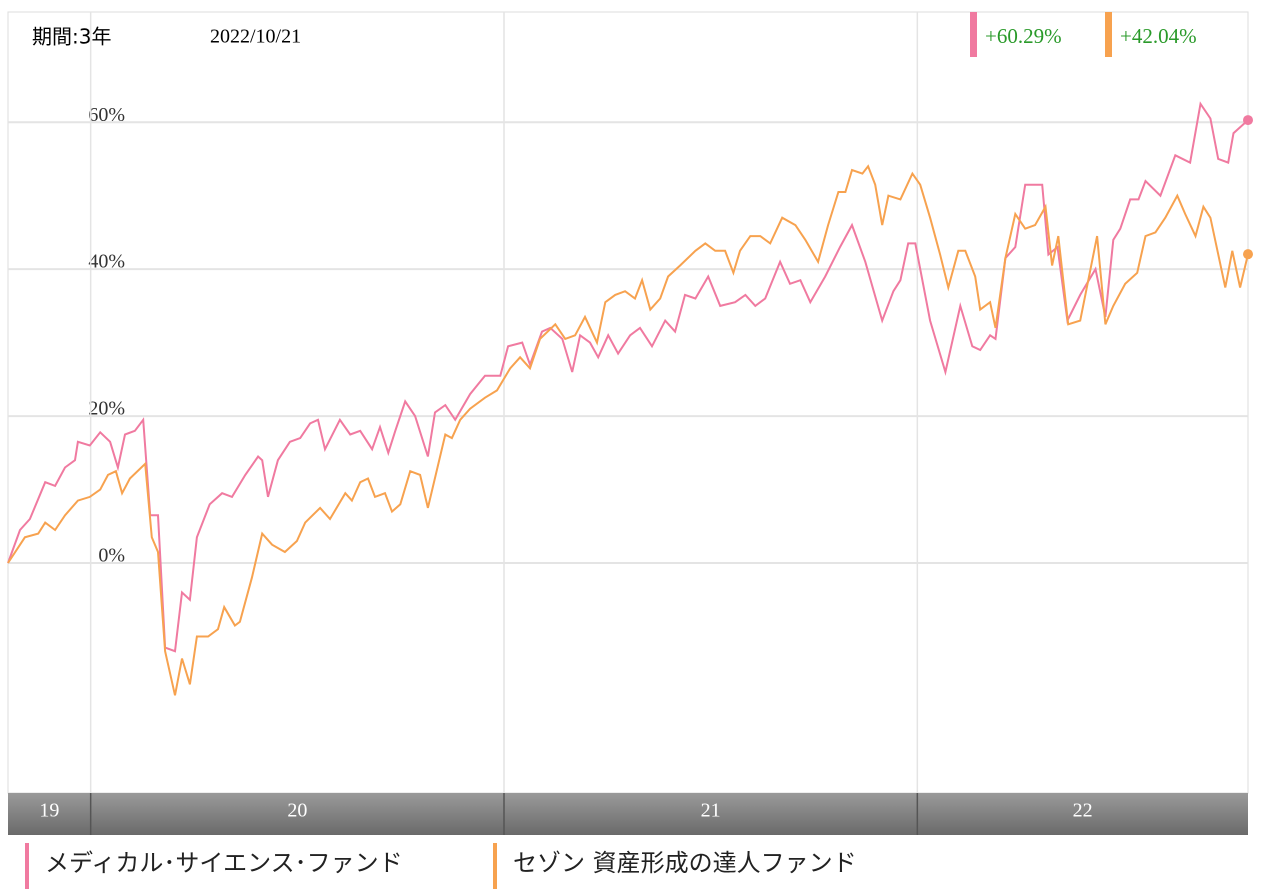 This screenshot has height=895, width=1267. What do you see at coordinates (106, 115) in the screenshot?
I see `y-tick-label: 60%` at bounding box center [106, 115].